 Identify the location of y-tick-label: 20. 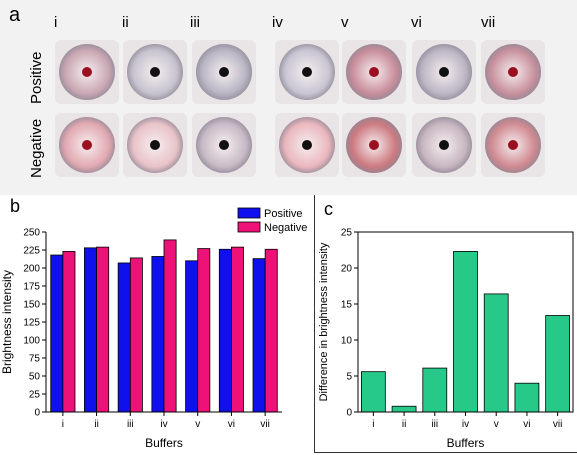
(347, 269).